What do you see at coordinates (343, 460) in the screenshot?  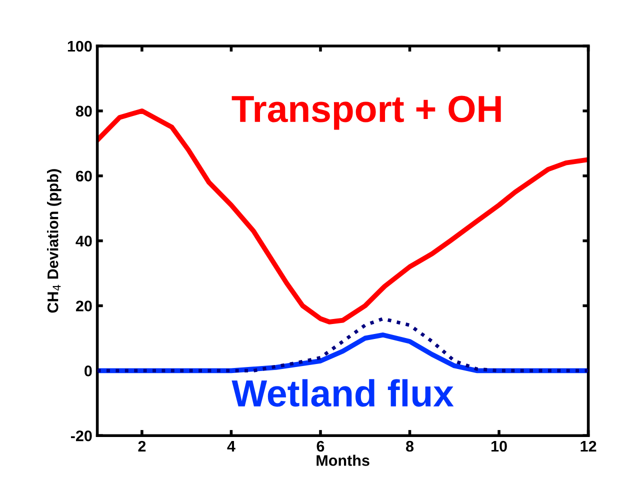 I see `x-axis-title: Months` at bounding box center [343, 460].